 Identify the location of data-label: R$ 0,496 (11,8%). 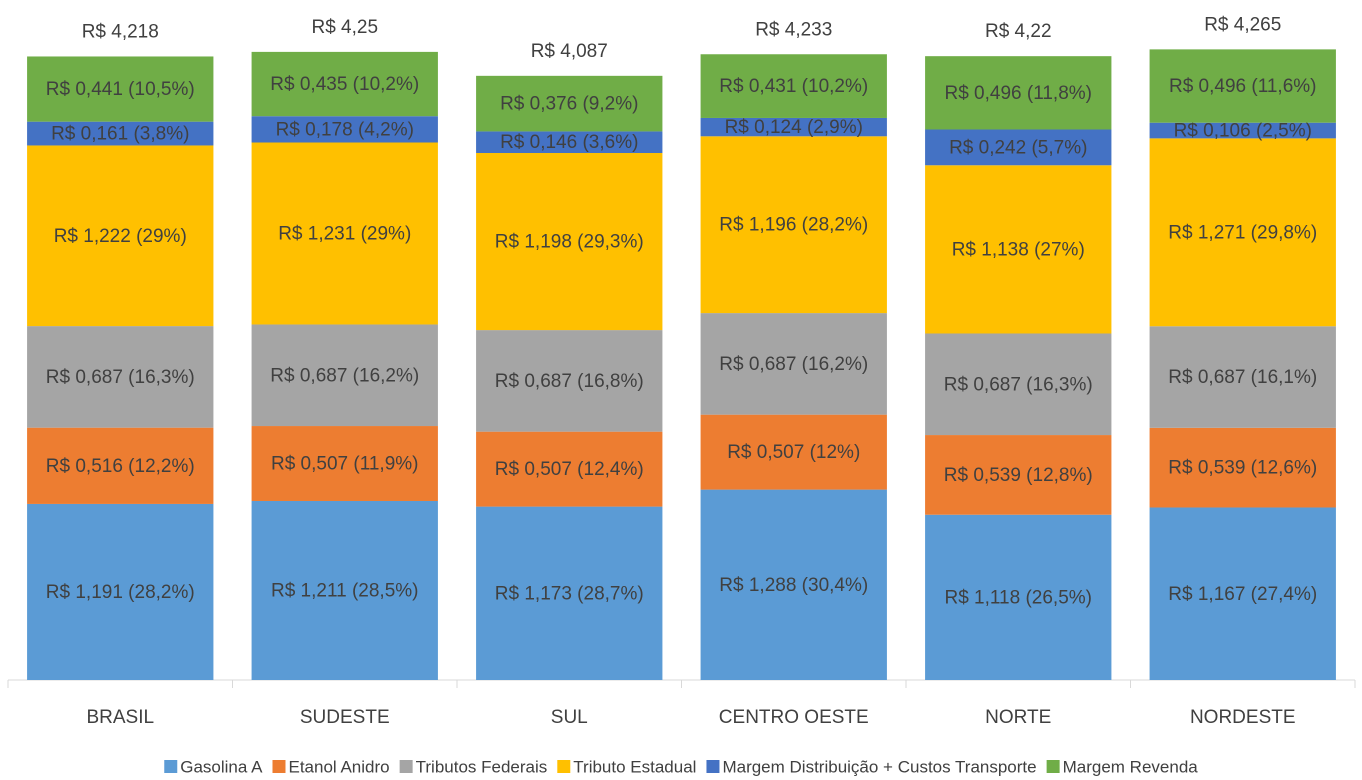
(1018, 93).